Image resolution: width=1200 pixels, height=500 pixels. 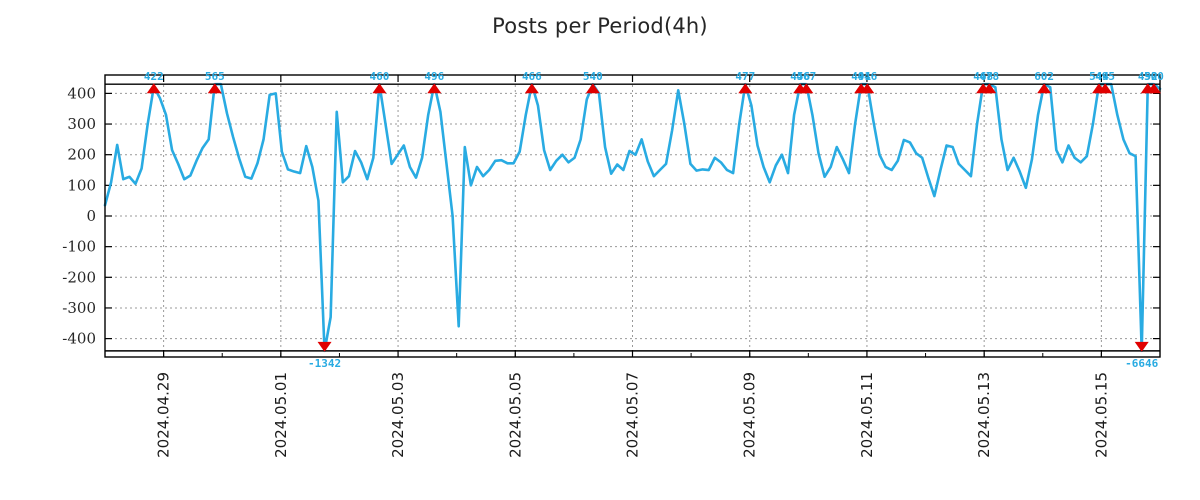 I want to click on peak-value-label: 565, so click(x=215, y=76).